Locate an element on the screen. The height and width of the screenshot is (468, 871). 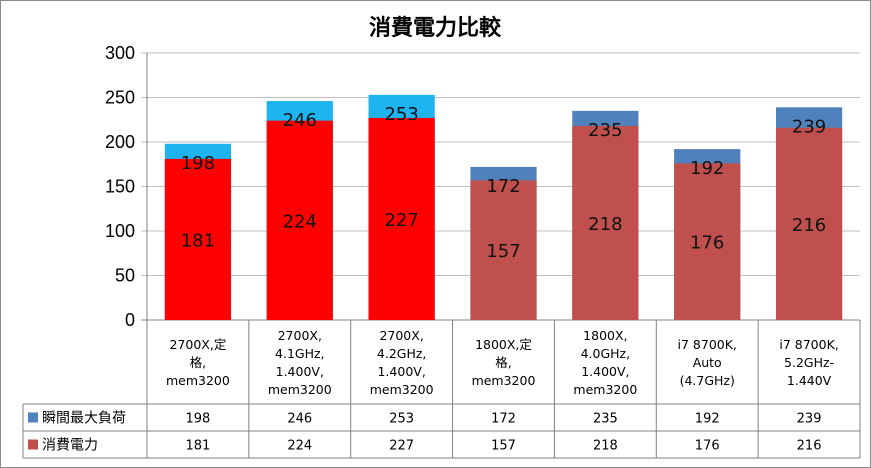
legend-label-peak: 瞬間最大負荷 is located at coordinates (84, 419).